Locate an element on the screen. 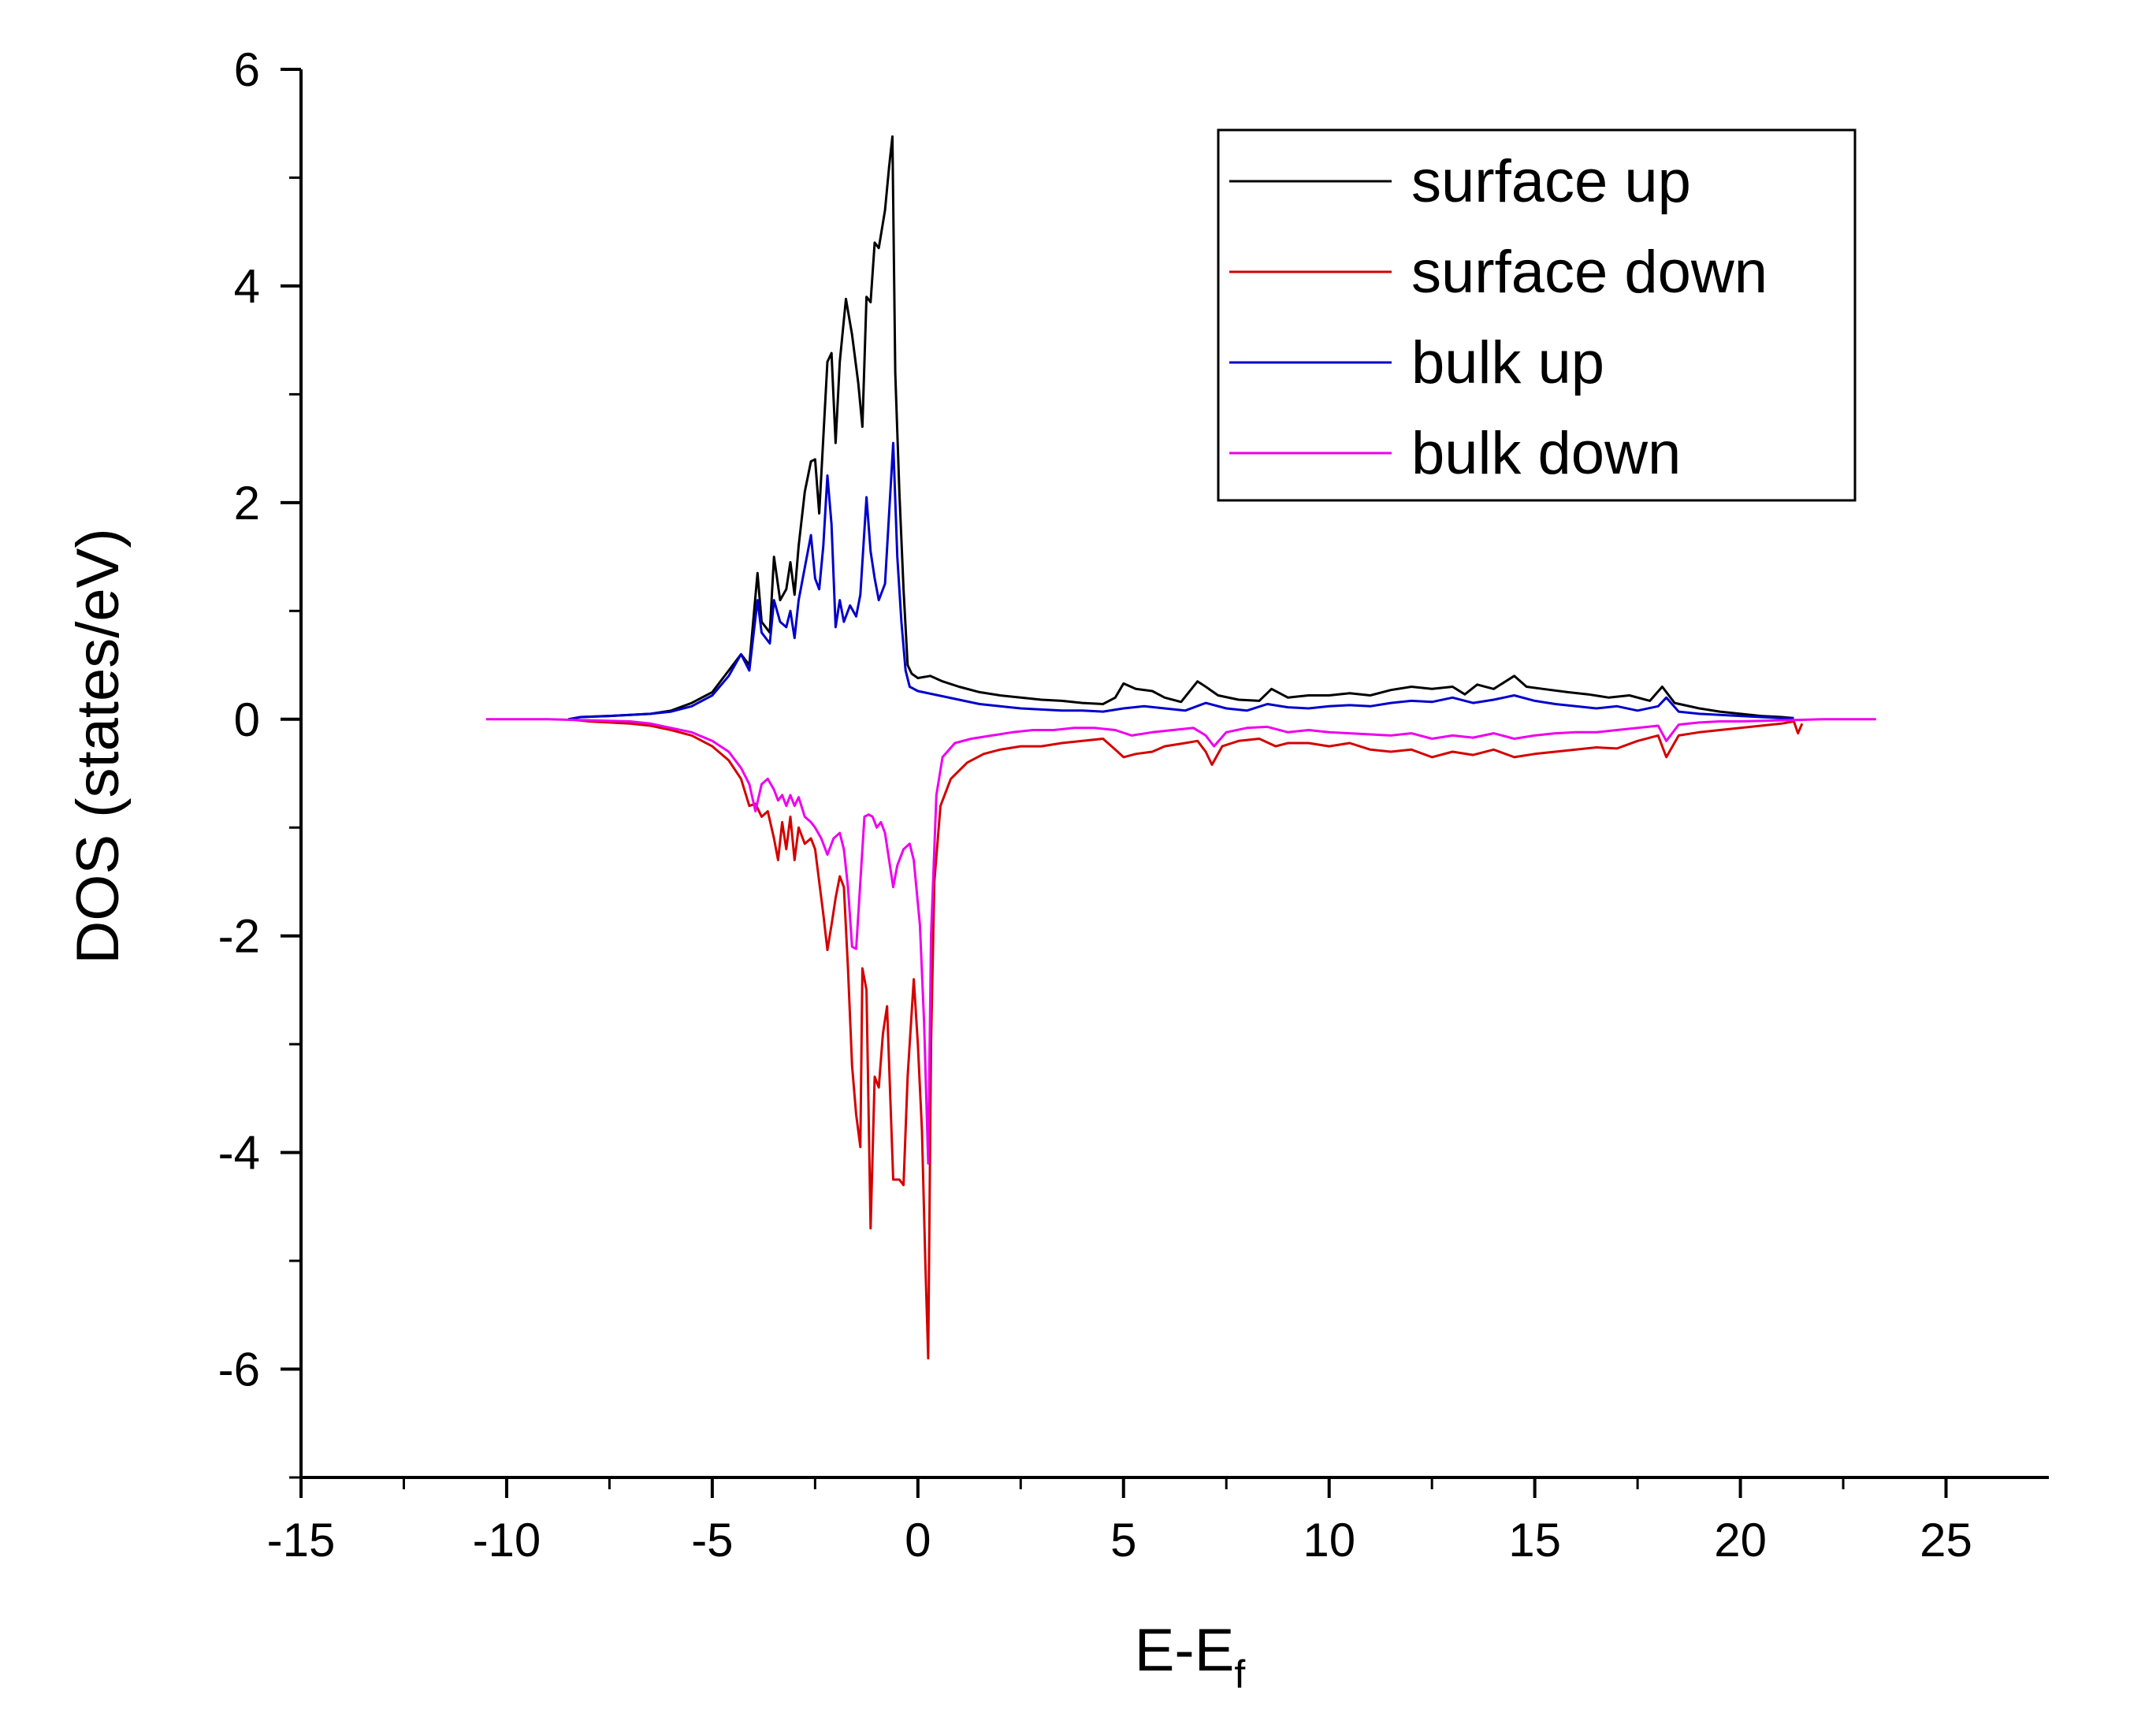  y-tick-label: 6 is located at coordinates (247, 69).